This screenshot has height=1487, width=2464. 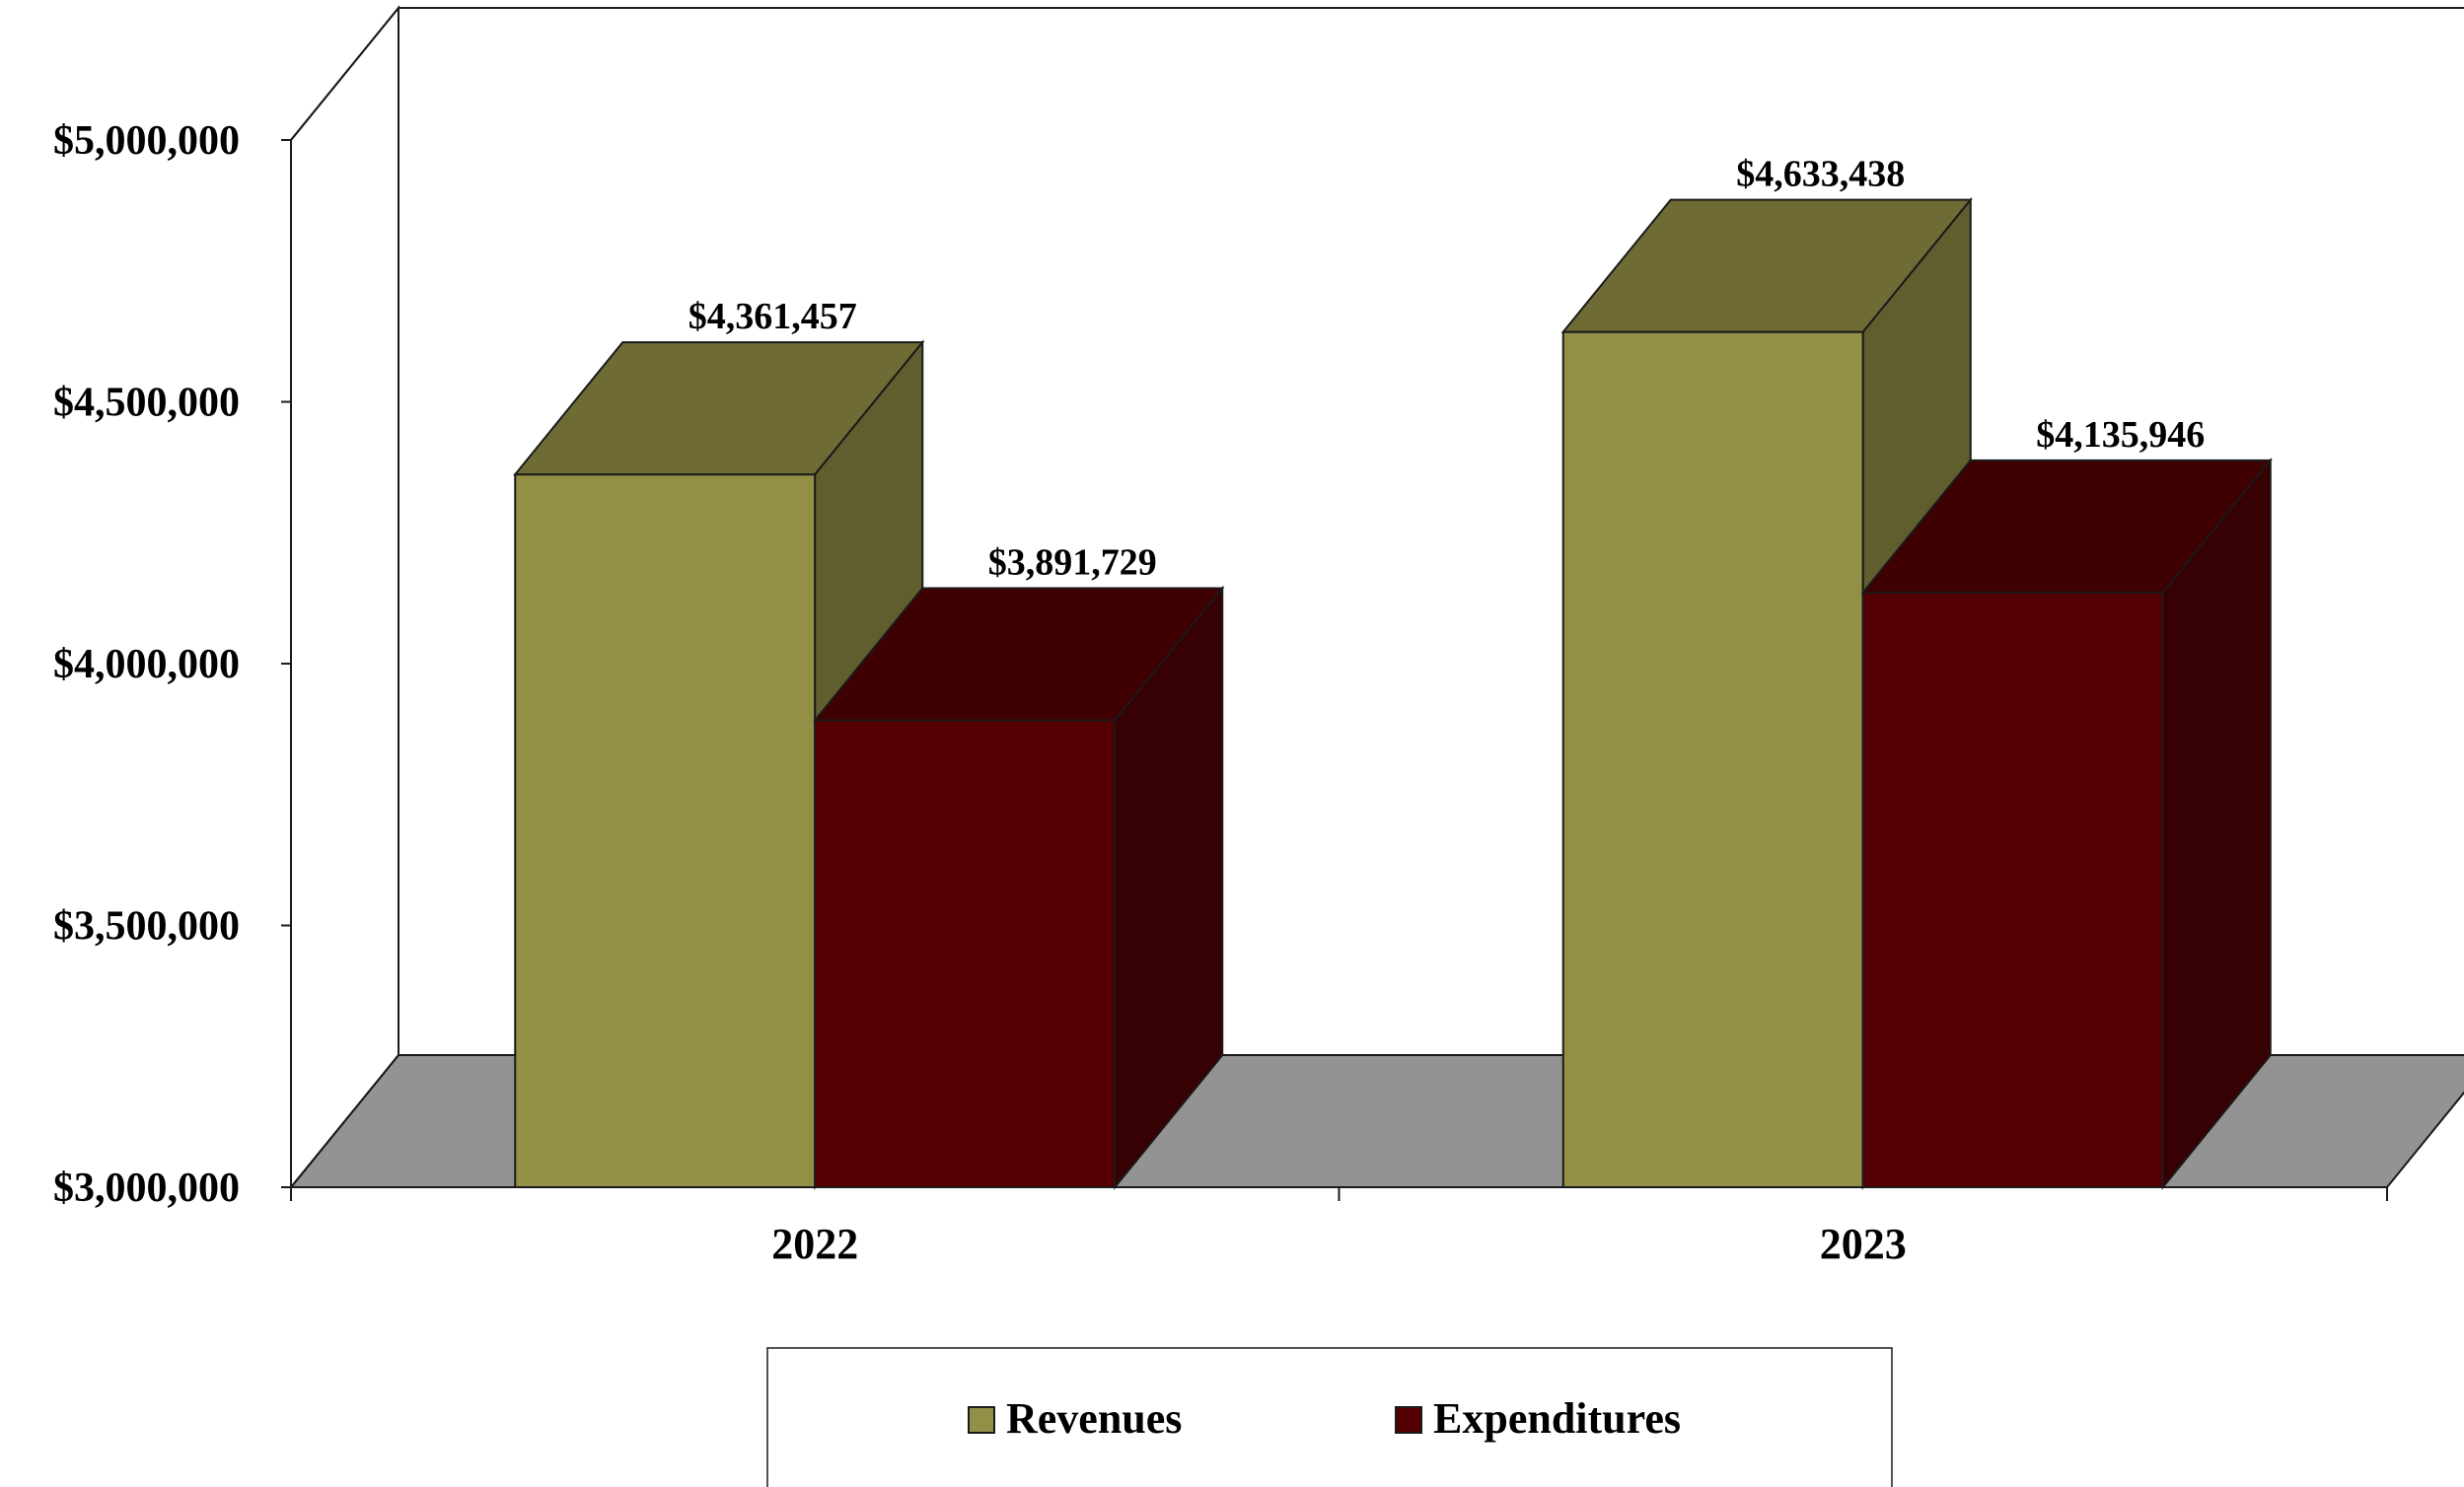 I want to click on data-label-expenditures-2023: $4,135,946, so click(x=2120, y=435).